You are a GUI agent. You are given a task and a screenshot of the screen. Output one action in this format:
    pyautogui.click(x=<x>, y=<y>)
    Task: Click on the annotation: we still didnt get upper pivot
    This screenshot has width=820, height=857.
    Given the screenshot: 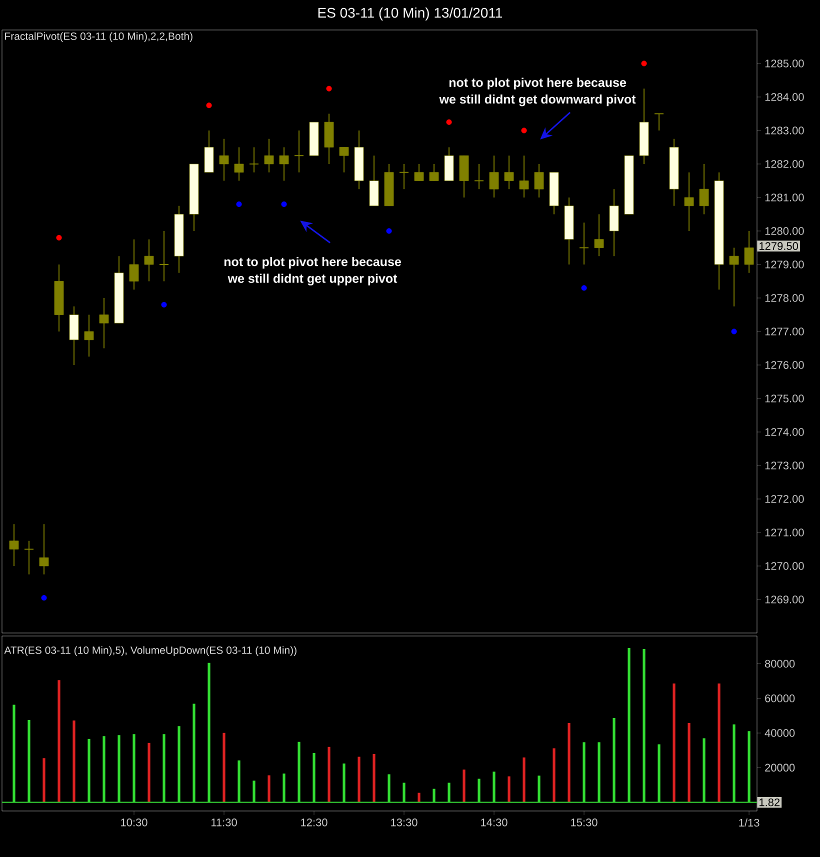 What is the action you would take?
    pyautogui.click(x=313, y=280)
    